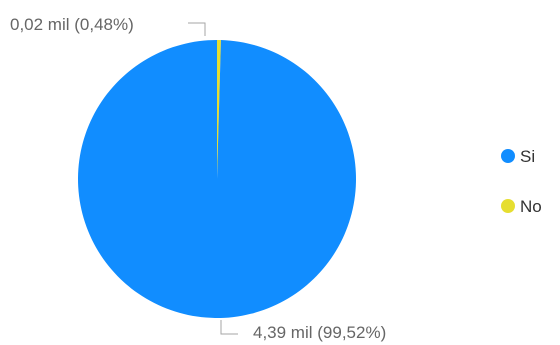 The height and width of the screenshot is (345, 560). I want to click on leader-line-si, so click(229, 327).